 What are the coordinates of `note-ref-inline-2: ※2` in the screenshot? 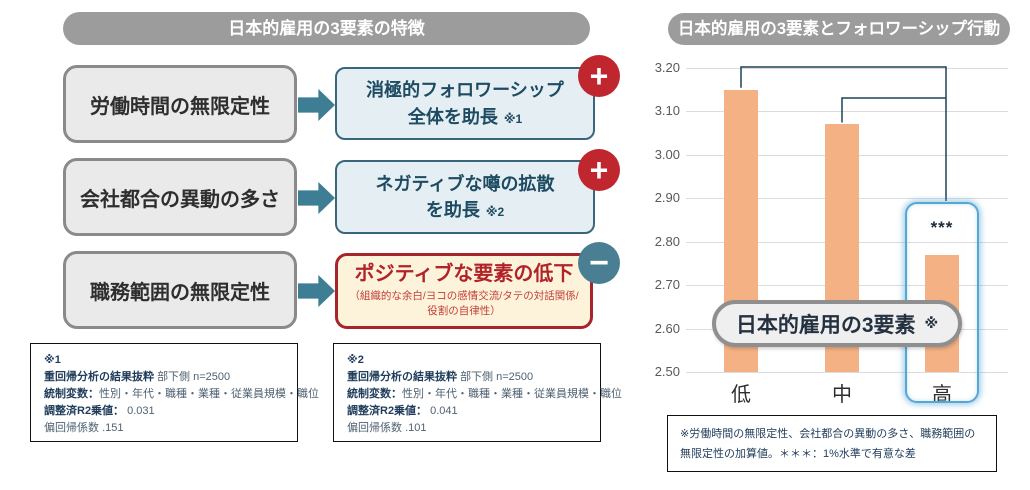 It's located at (495, 212).